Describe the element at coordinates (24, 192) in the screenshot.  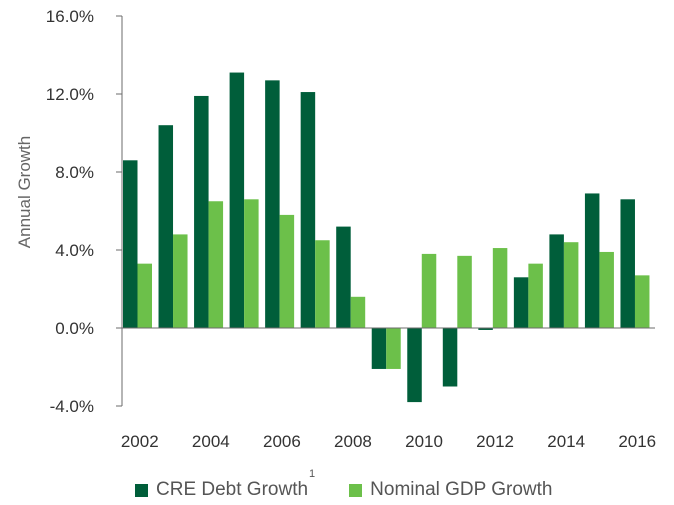
I see `y-axis-label: Annual Growth` at that location.